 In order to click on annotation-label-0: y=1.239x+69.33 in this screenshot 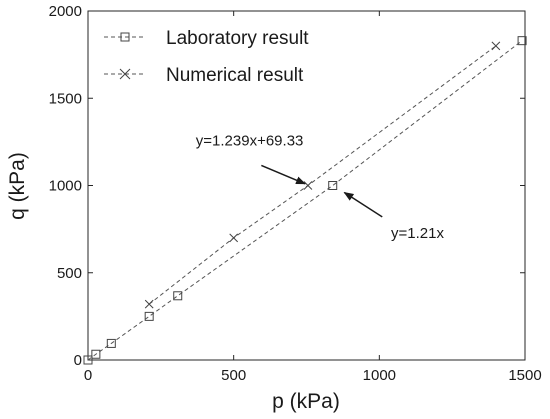, I will do `click(250, 140)`.